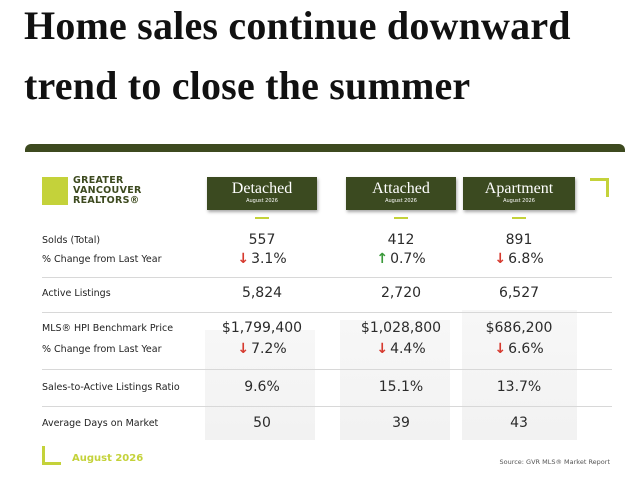  I want to click on row-label: Active Listings, so click(76, 293).